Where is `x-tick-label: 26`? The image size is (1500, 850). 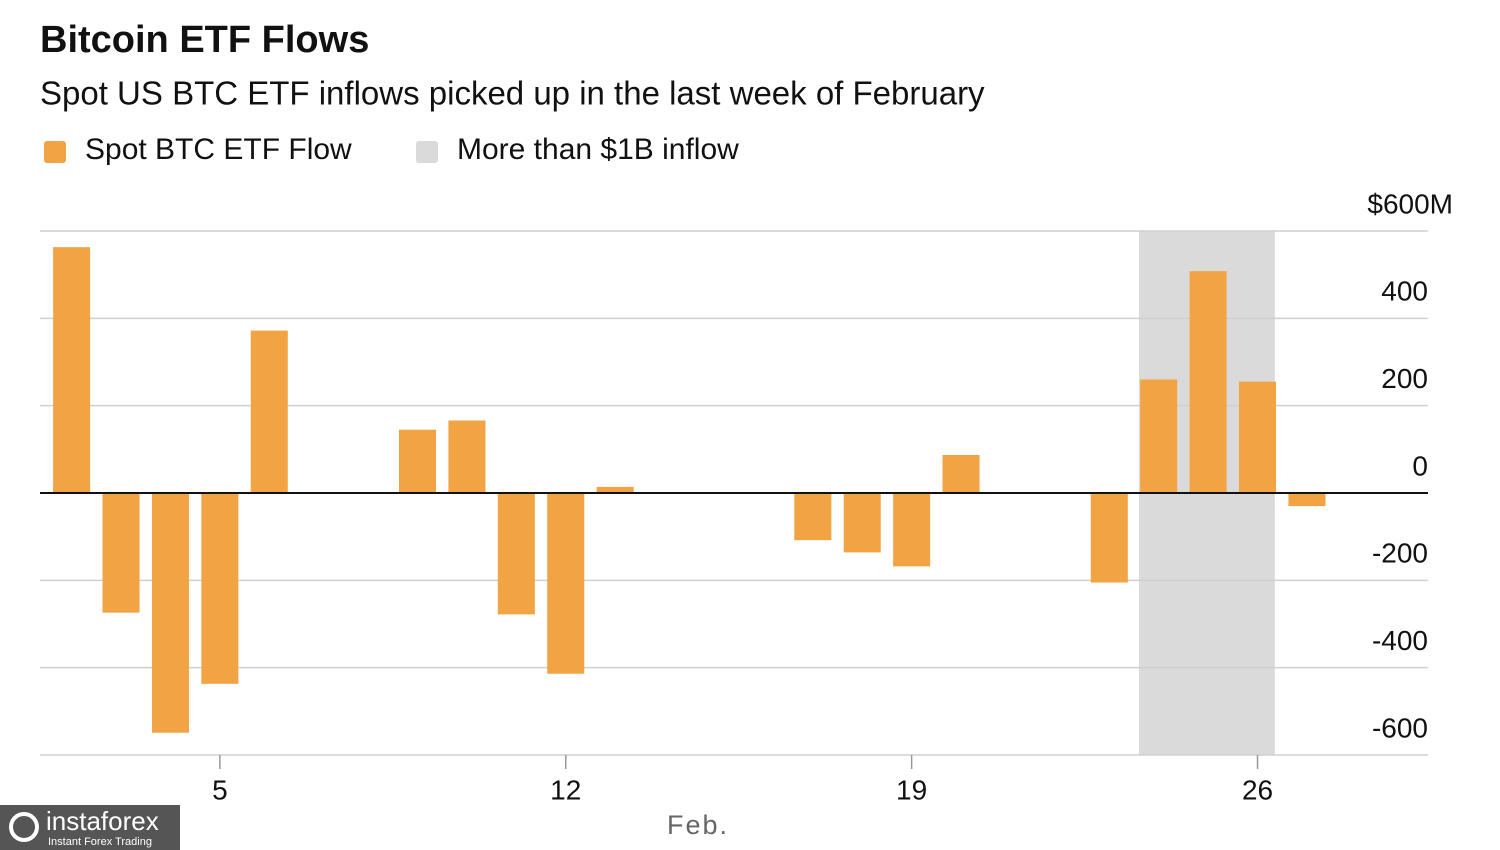 x-tick-label: 26 is located at coordinates (1257, 789).